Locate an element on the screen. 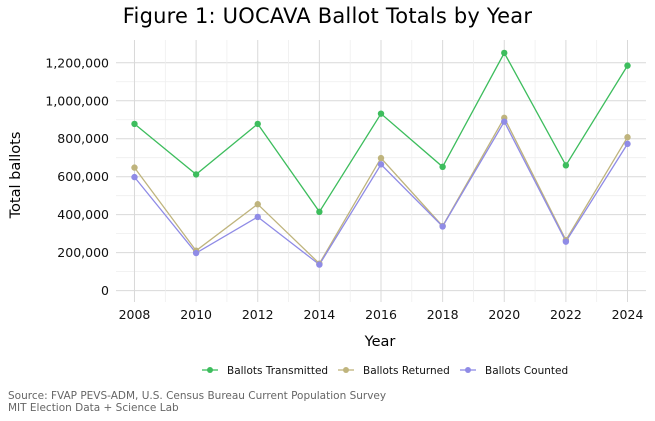 Image resolution: width=655 pixels, height=421 pixels. chart-title: Figure 1: UOCAVA Ballot Totals by Year is located at coordinates (327, 16).